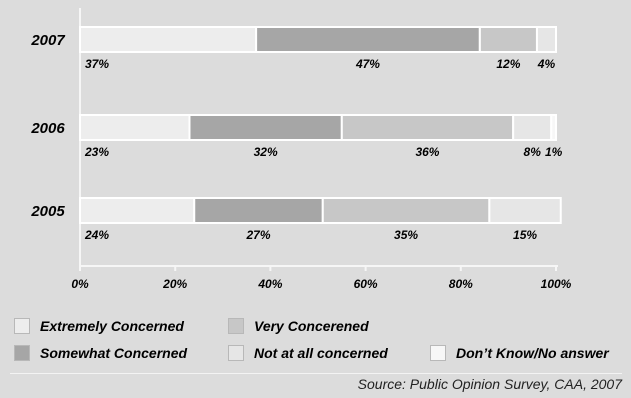 This screenshot has width=631, height=398. I want to click on bar-data-label: 8%, so click(533, 152).